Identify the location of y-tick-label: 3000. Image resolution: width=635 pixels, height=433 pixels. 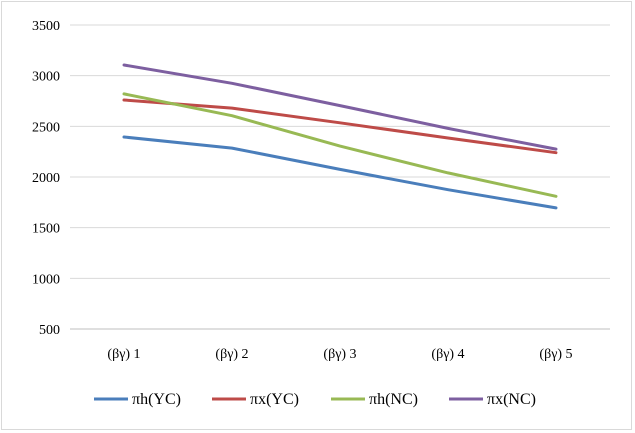
(46, 77).